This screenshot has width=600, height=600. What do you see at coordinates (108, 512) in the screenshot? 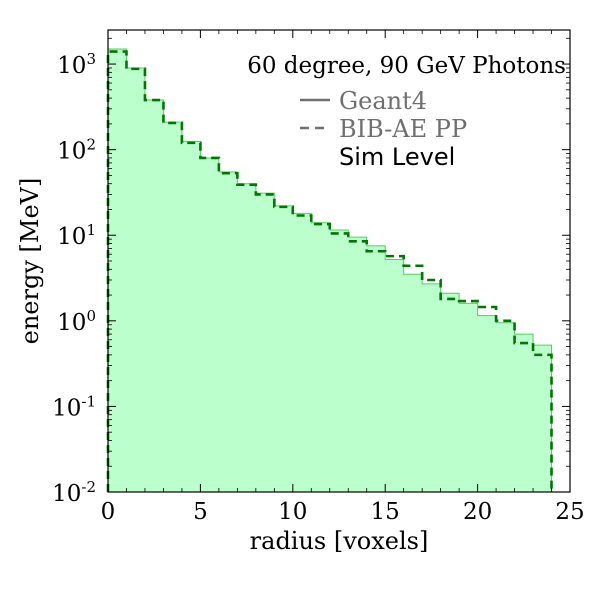
I see `x-tick-label: 0` at bounding box center [108, 512].